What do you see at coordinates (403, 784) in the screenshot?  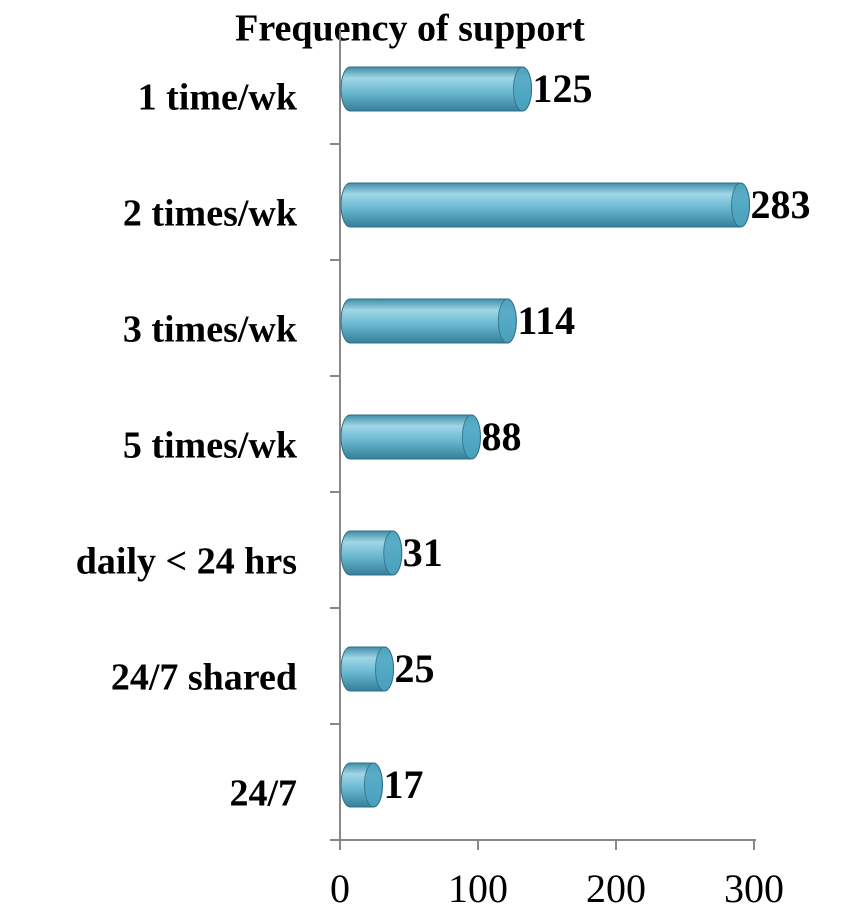 I see `data-label: 17` at bounding box center [403, 784].